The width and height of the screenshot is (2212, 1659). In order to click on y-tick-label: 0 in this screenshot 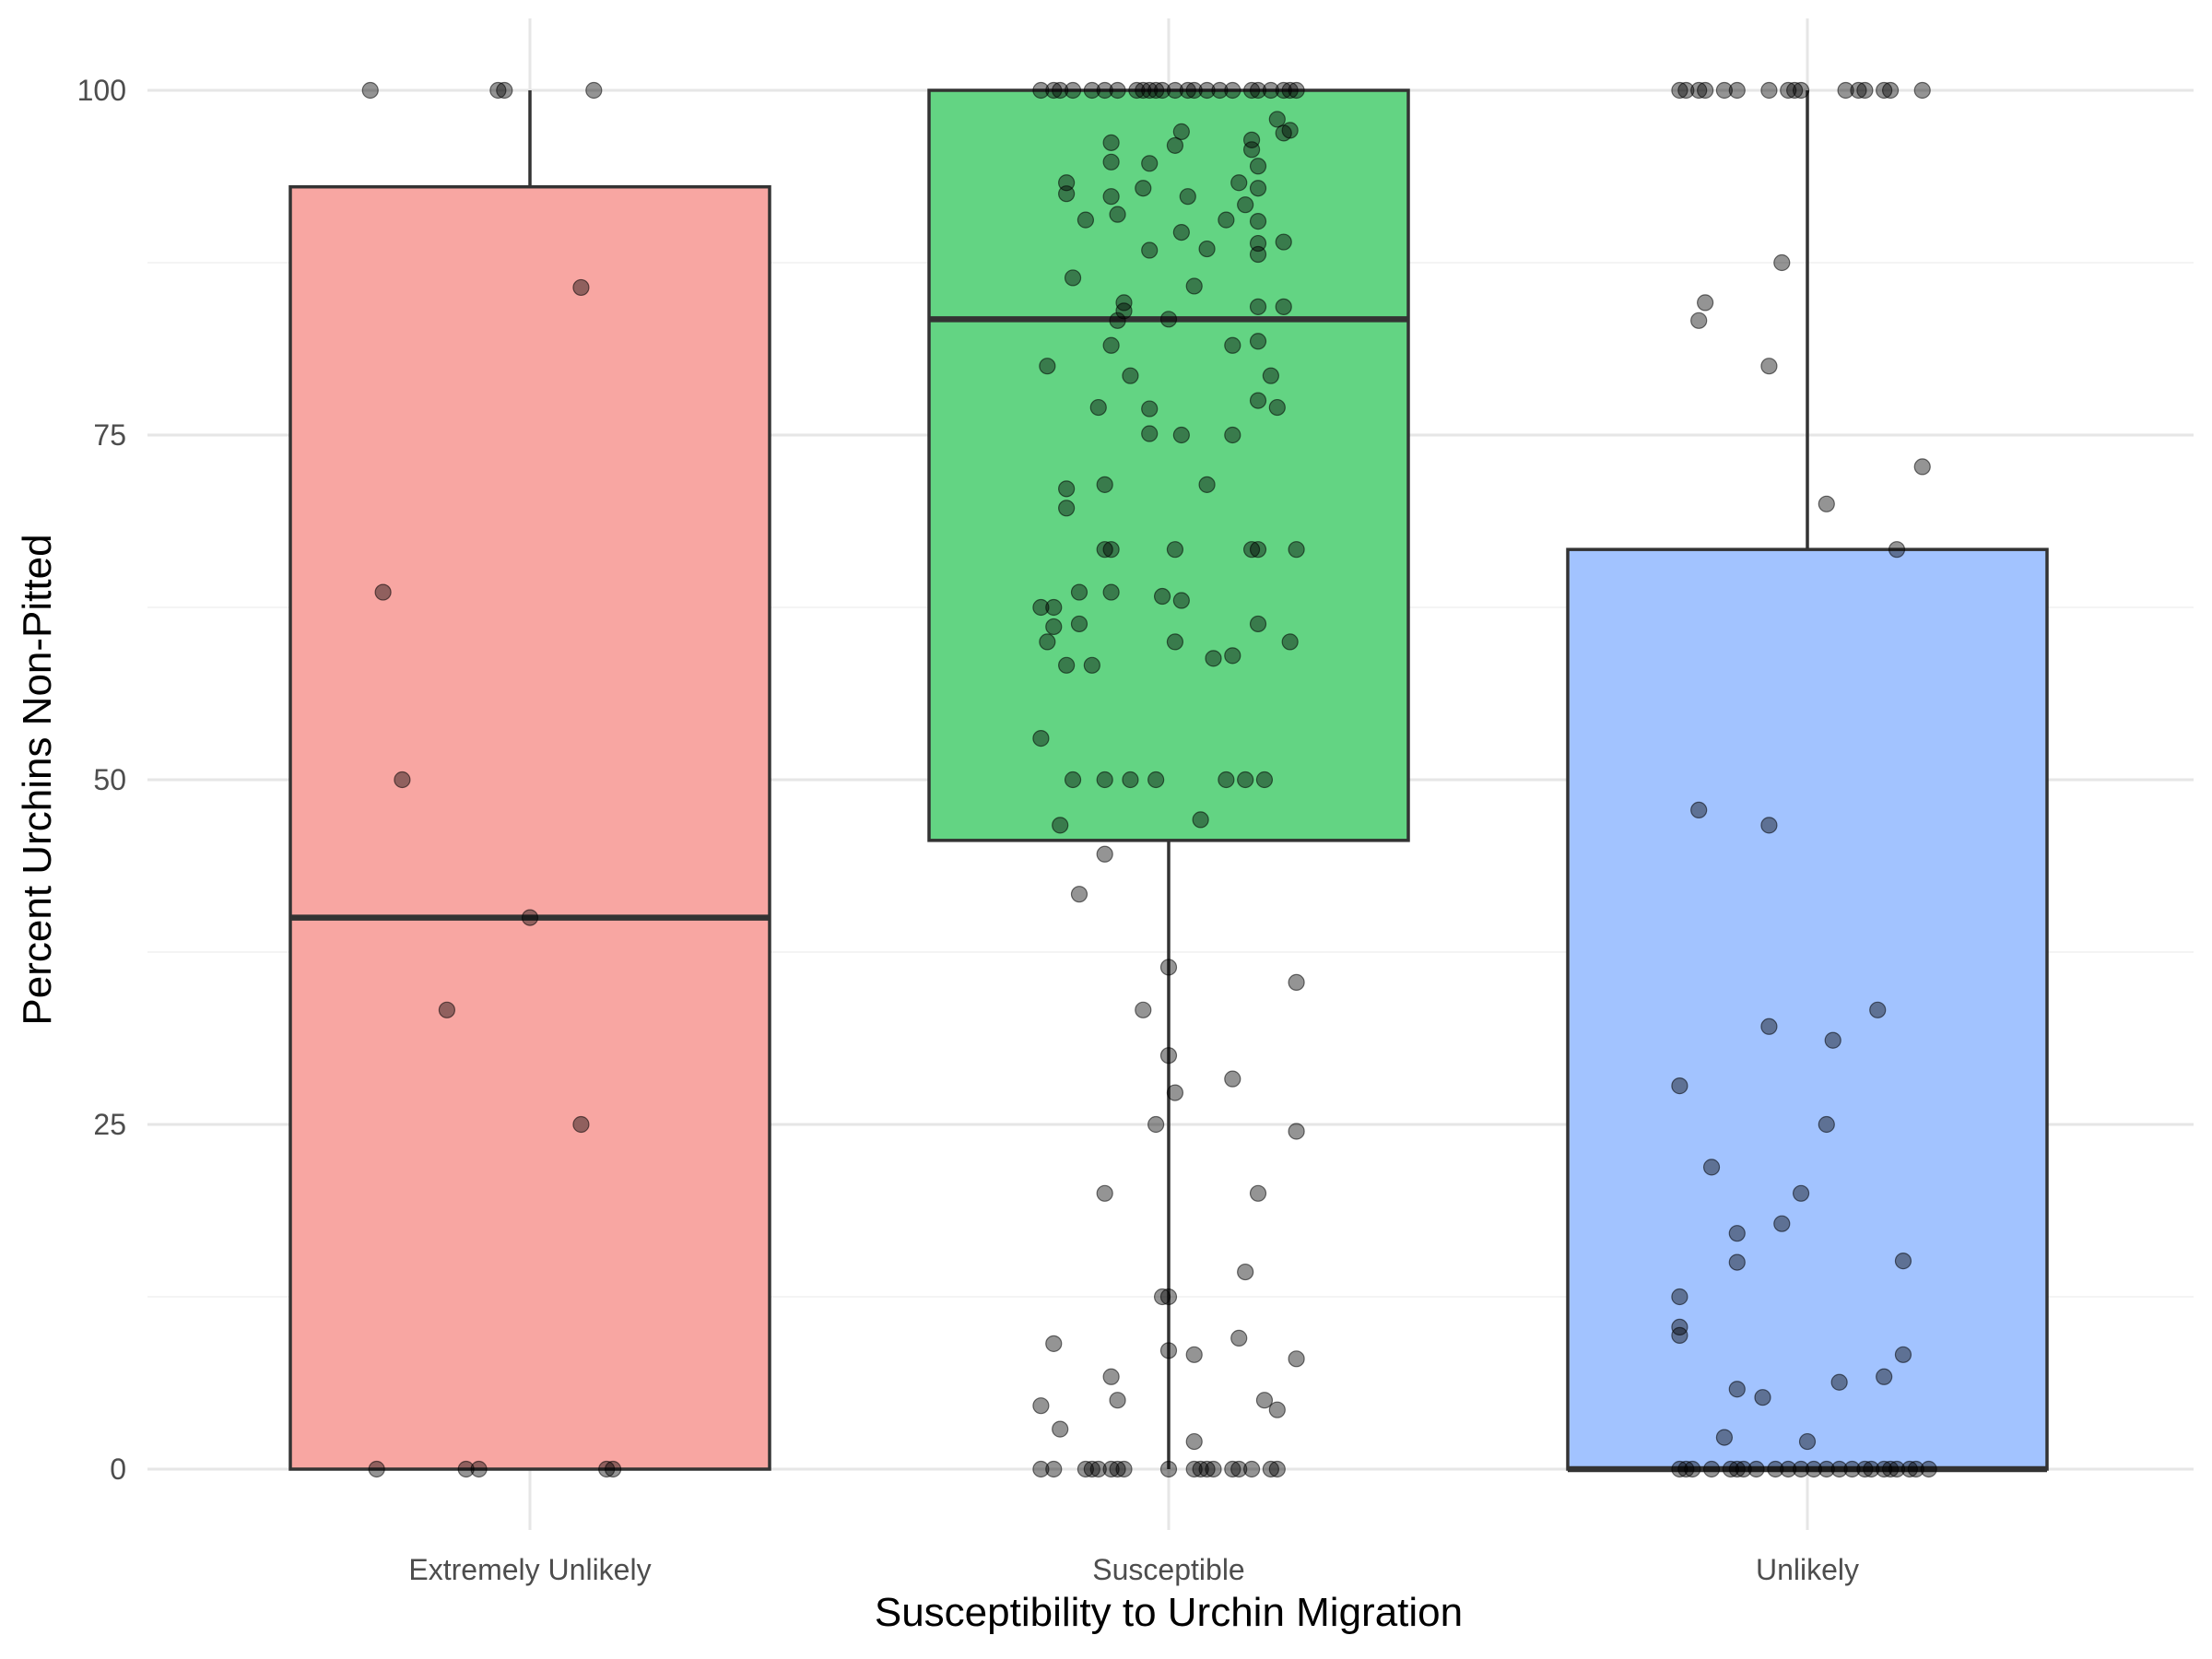, I will do `click(118, 1469)`.